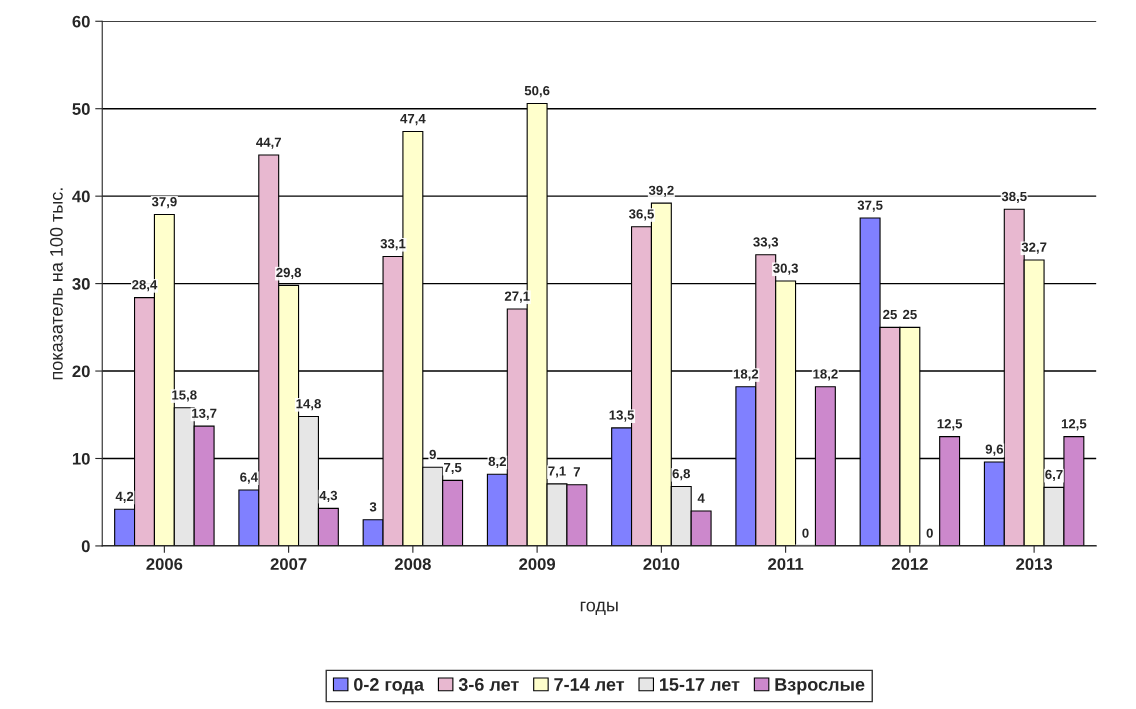 The width and height of the screenshot is (1136, 709). I want to click on data-label: 6,8, so click(681, 474).